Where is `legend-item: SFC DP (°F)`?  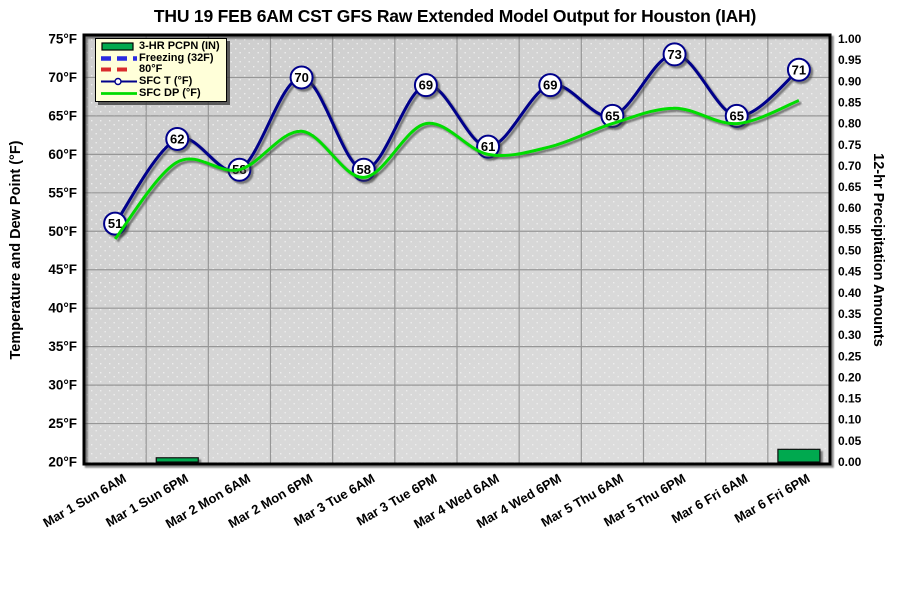 legend-item: SFC DP (°F) is located at coordinates (159, 93).